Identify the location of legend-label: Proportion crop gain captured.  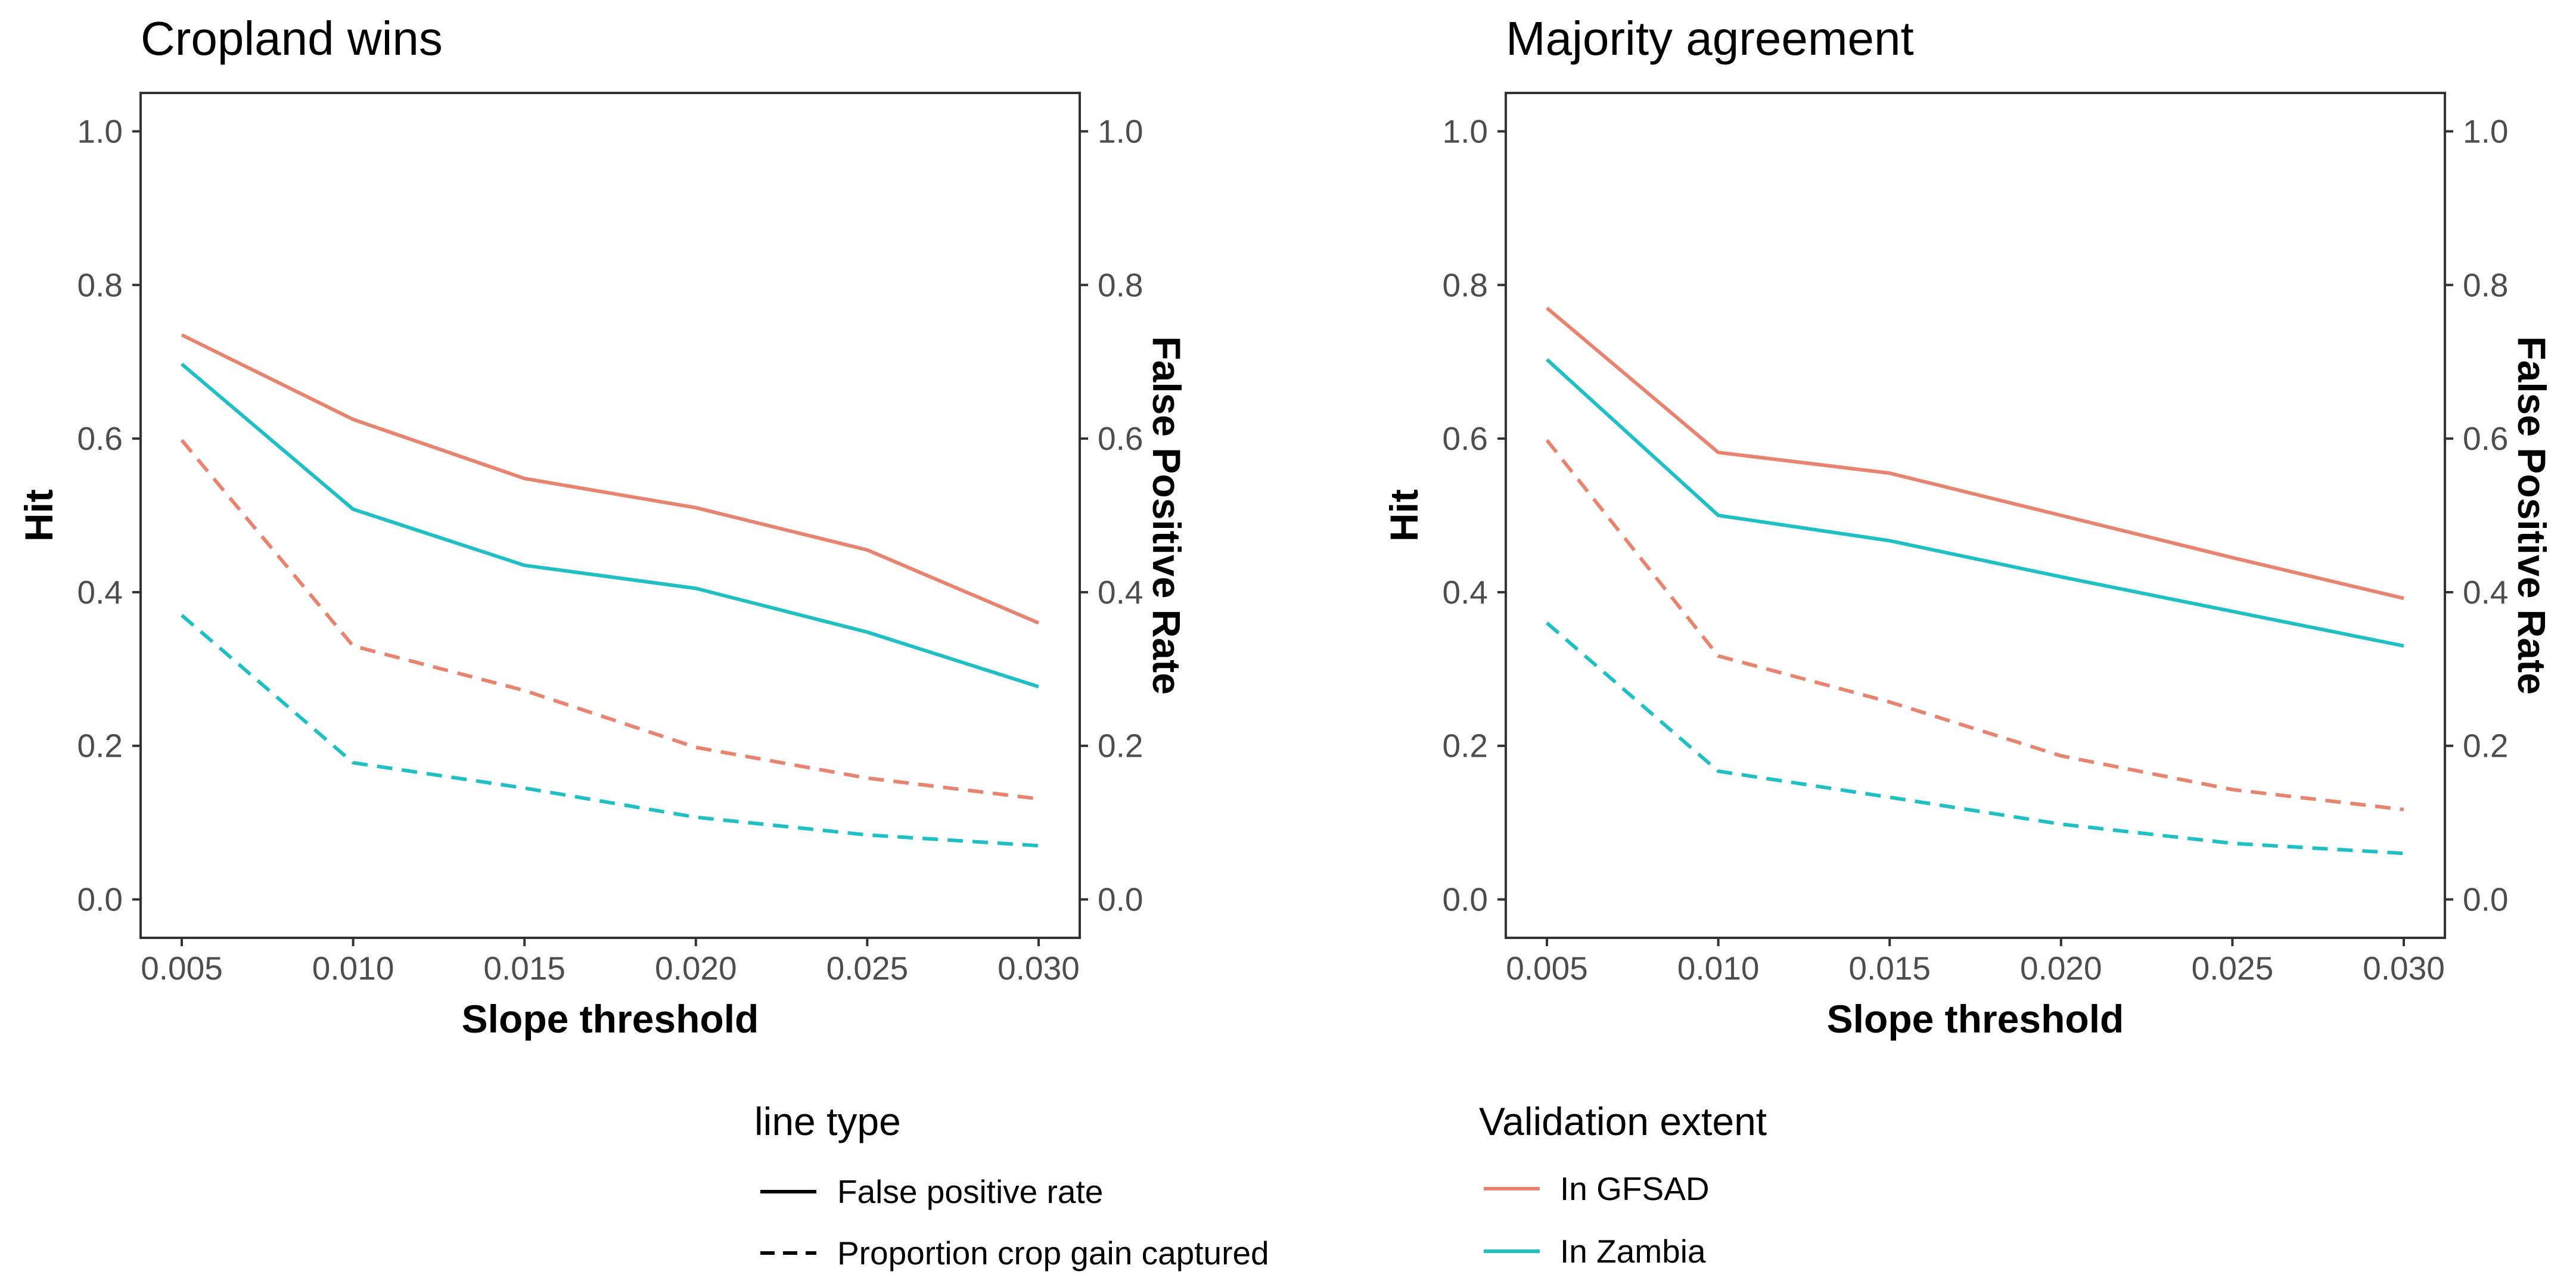
(1053, 1254).